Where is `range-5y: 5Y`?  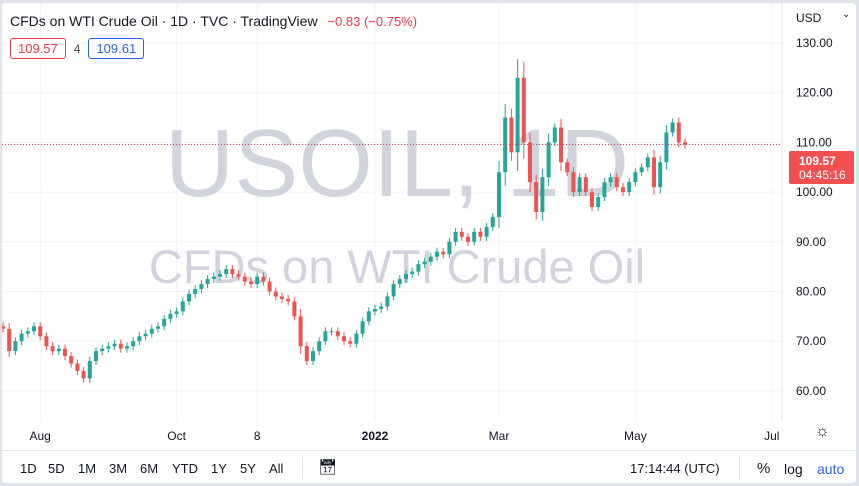 range-5y: 5Y is located at coordinates (248, 468).